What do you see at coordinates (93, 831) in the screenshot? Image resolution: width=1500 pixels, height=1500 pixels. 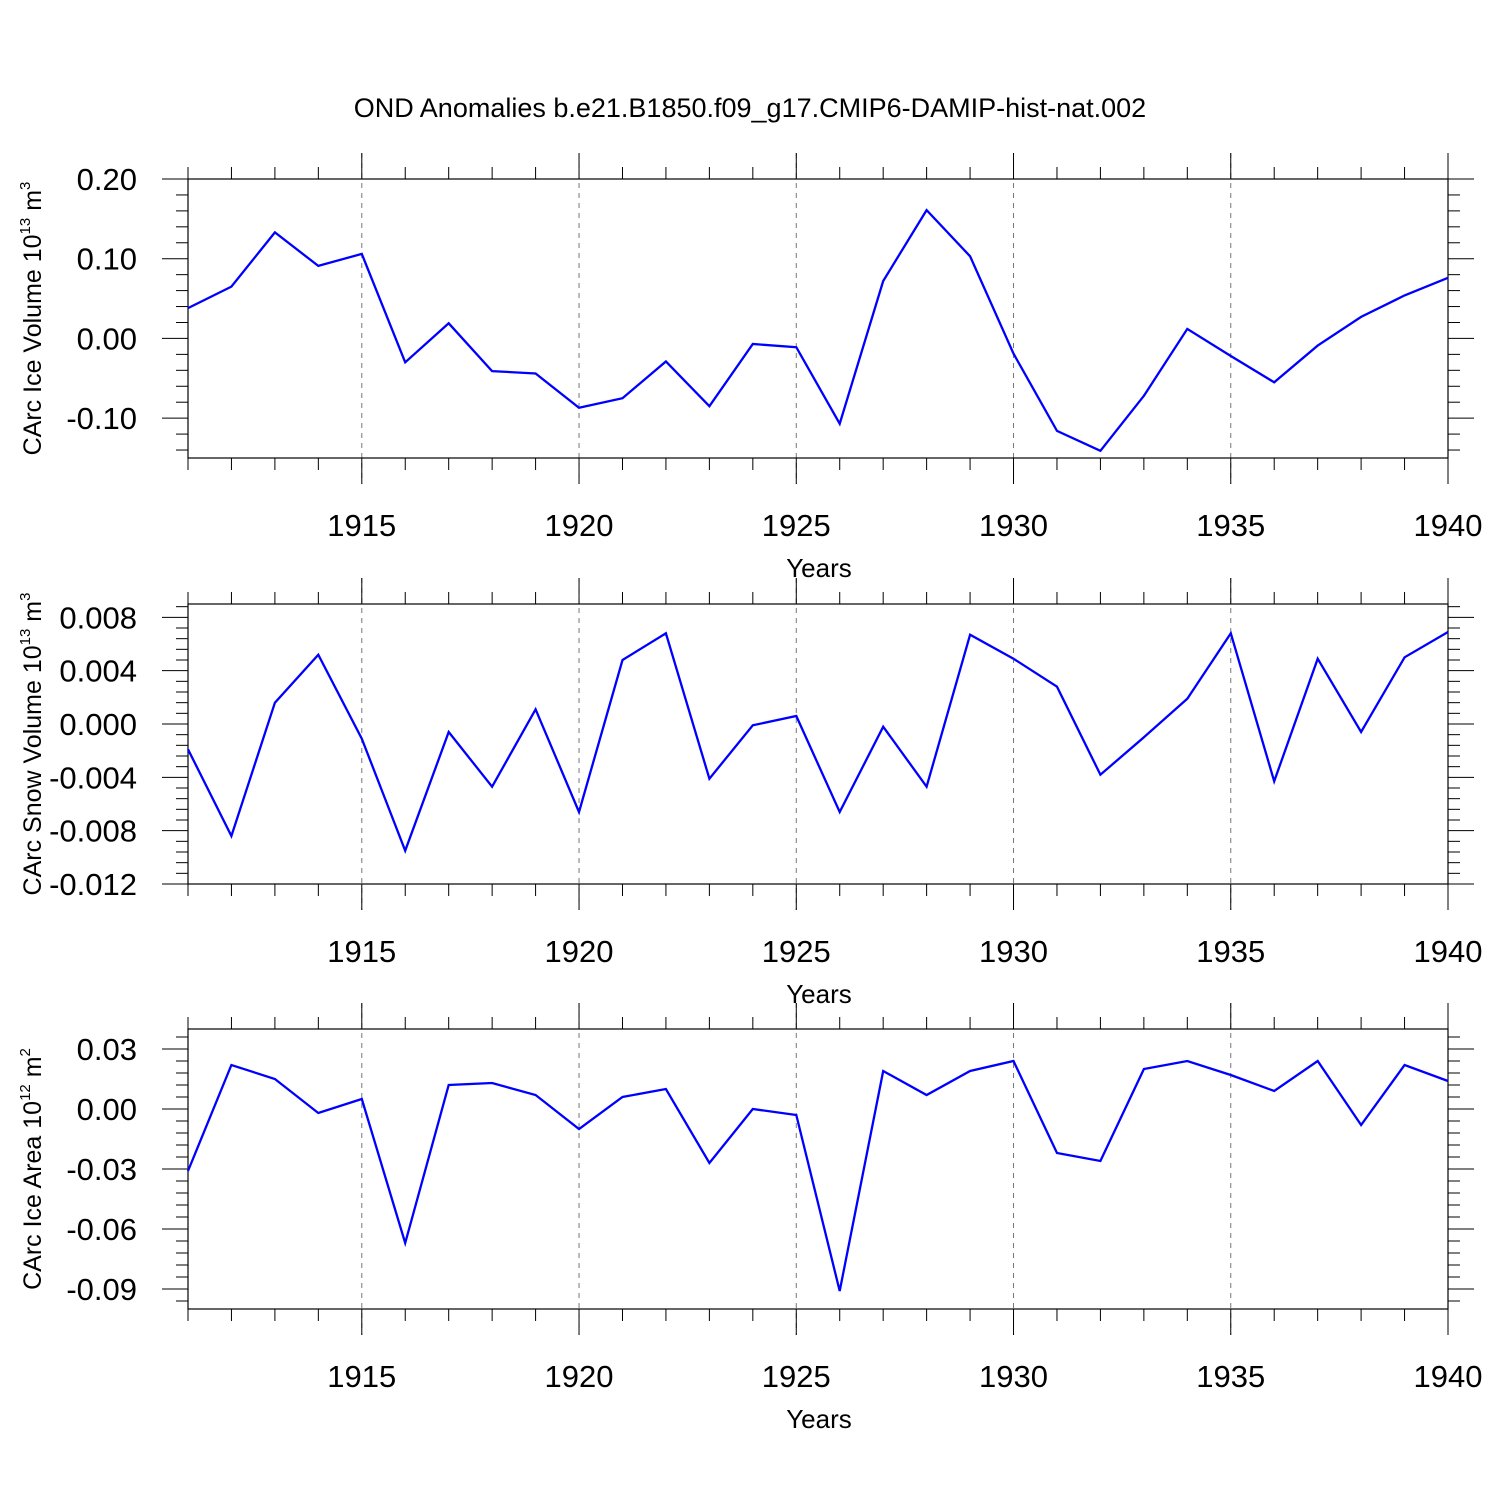 I see `y-tick-label: -0.008` at bounding box center [93, 831].